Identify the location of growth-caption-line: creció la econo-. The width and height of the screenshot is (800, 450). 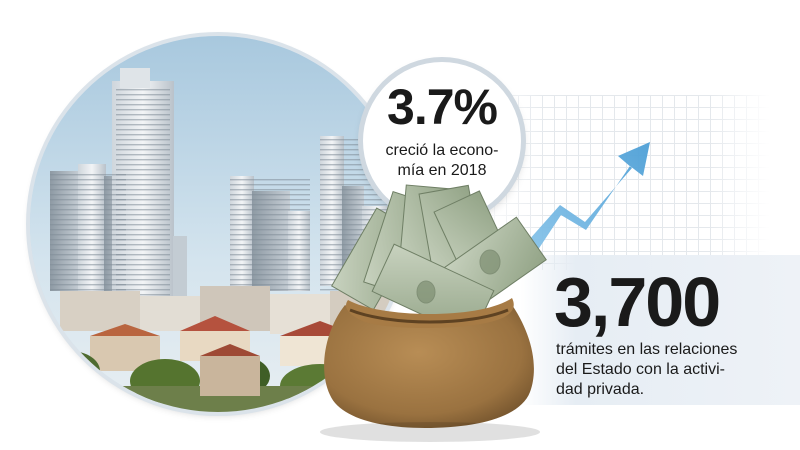
(442, 150).